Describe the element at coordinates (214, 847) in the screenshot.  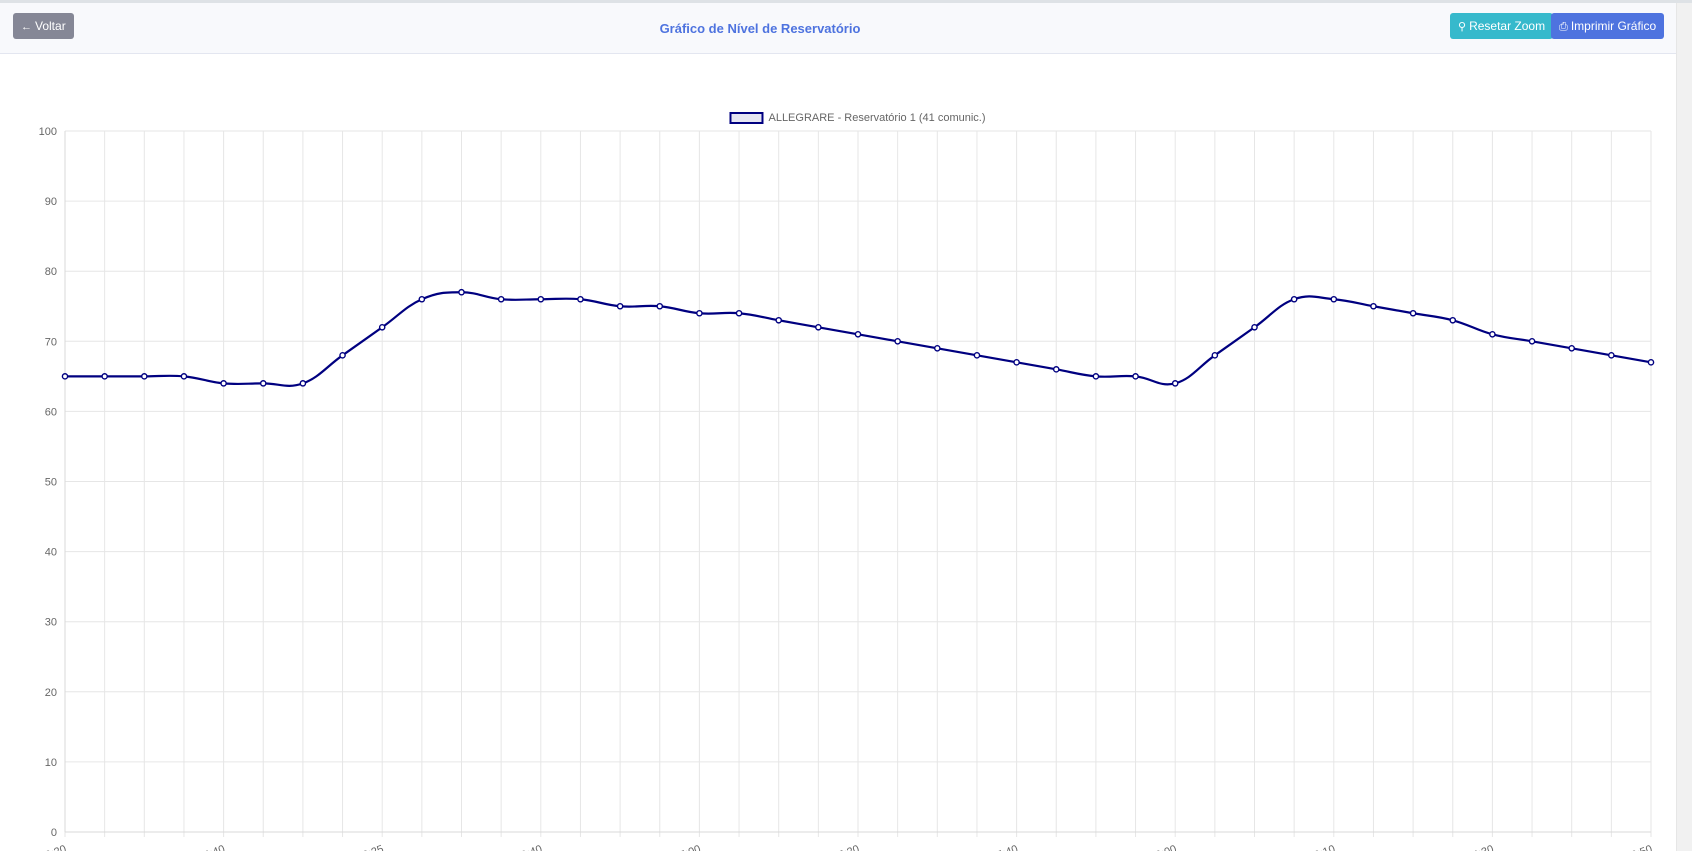
I see `x-tick-label: 4:40` at that location.